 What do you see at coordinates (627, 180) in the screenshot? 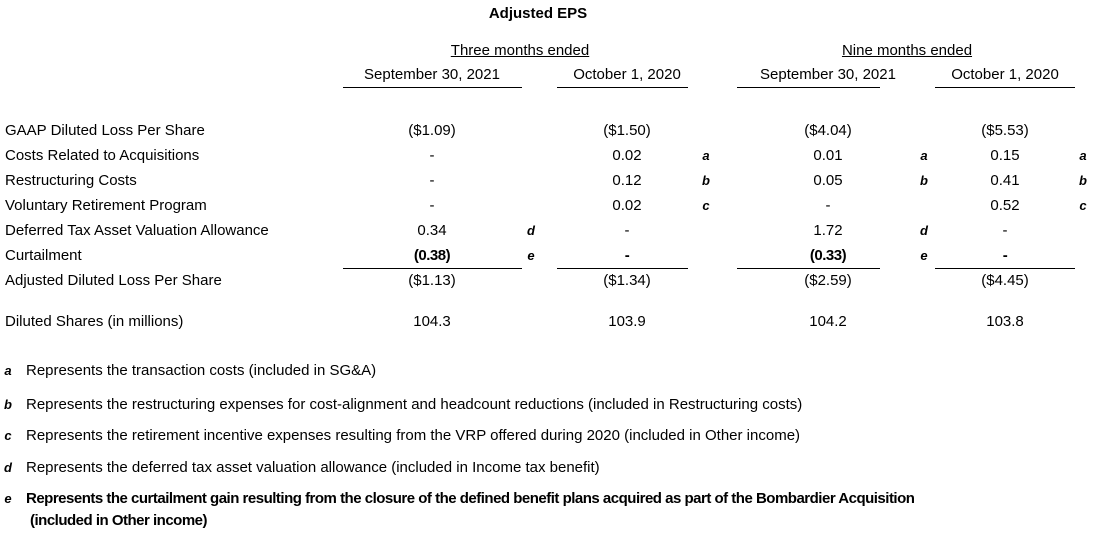
I see `cell: 0.12` at bounding box center [627, 180].